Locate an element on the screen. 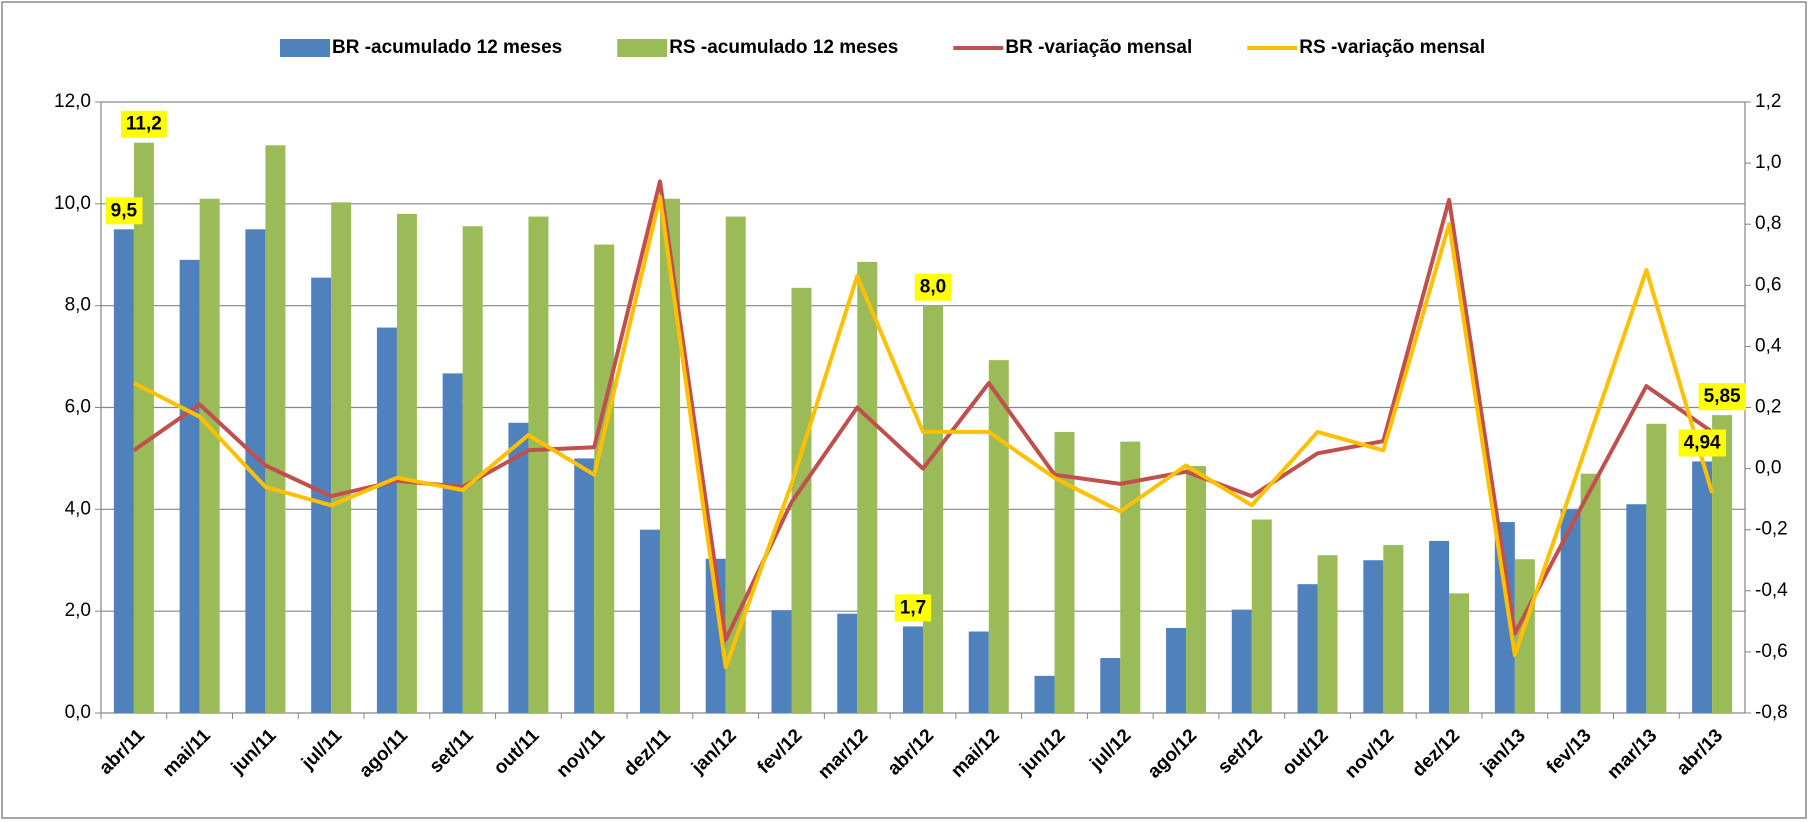 The height and width of the screenshot is (822, 1810). y2-tick-label: -0,8 is located at coordinates (1771, 712).